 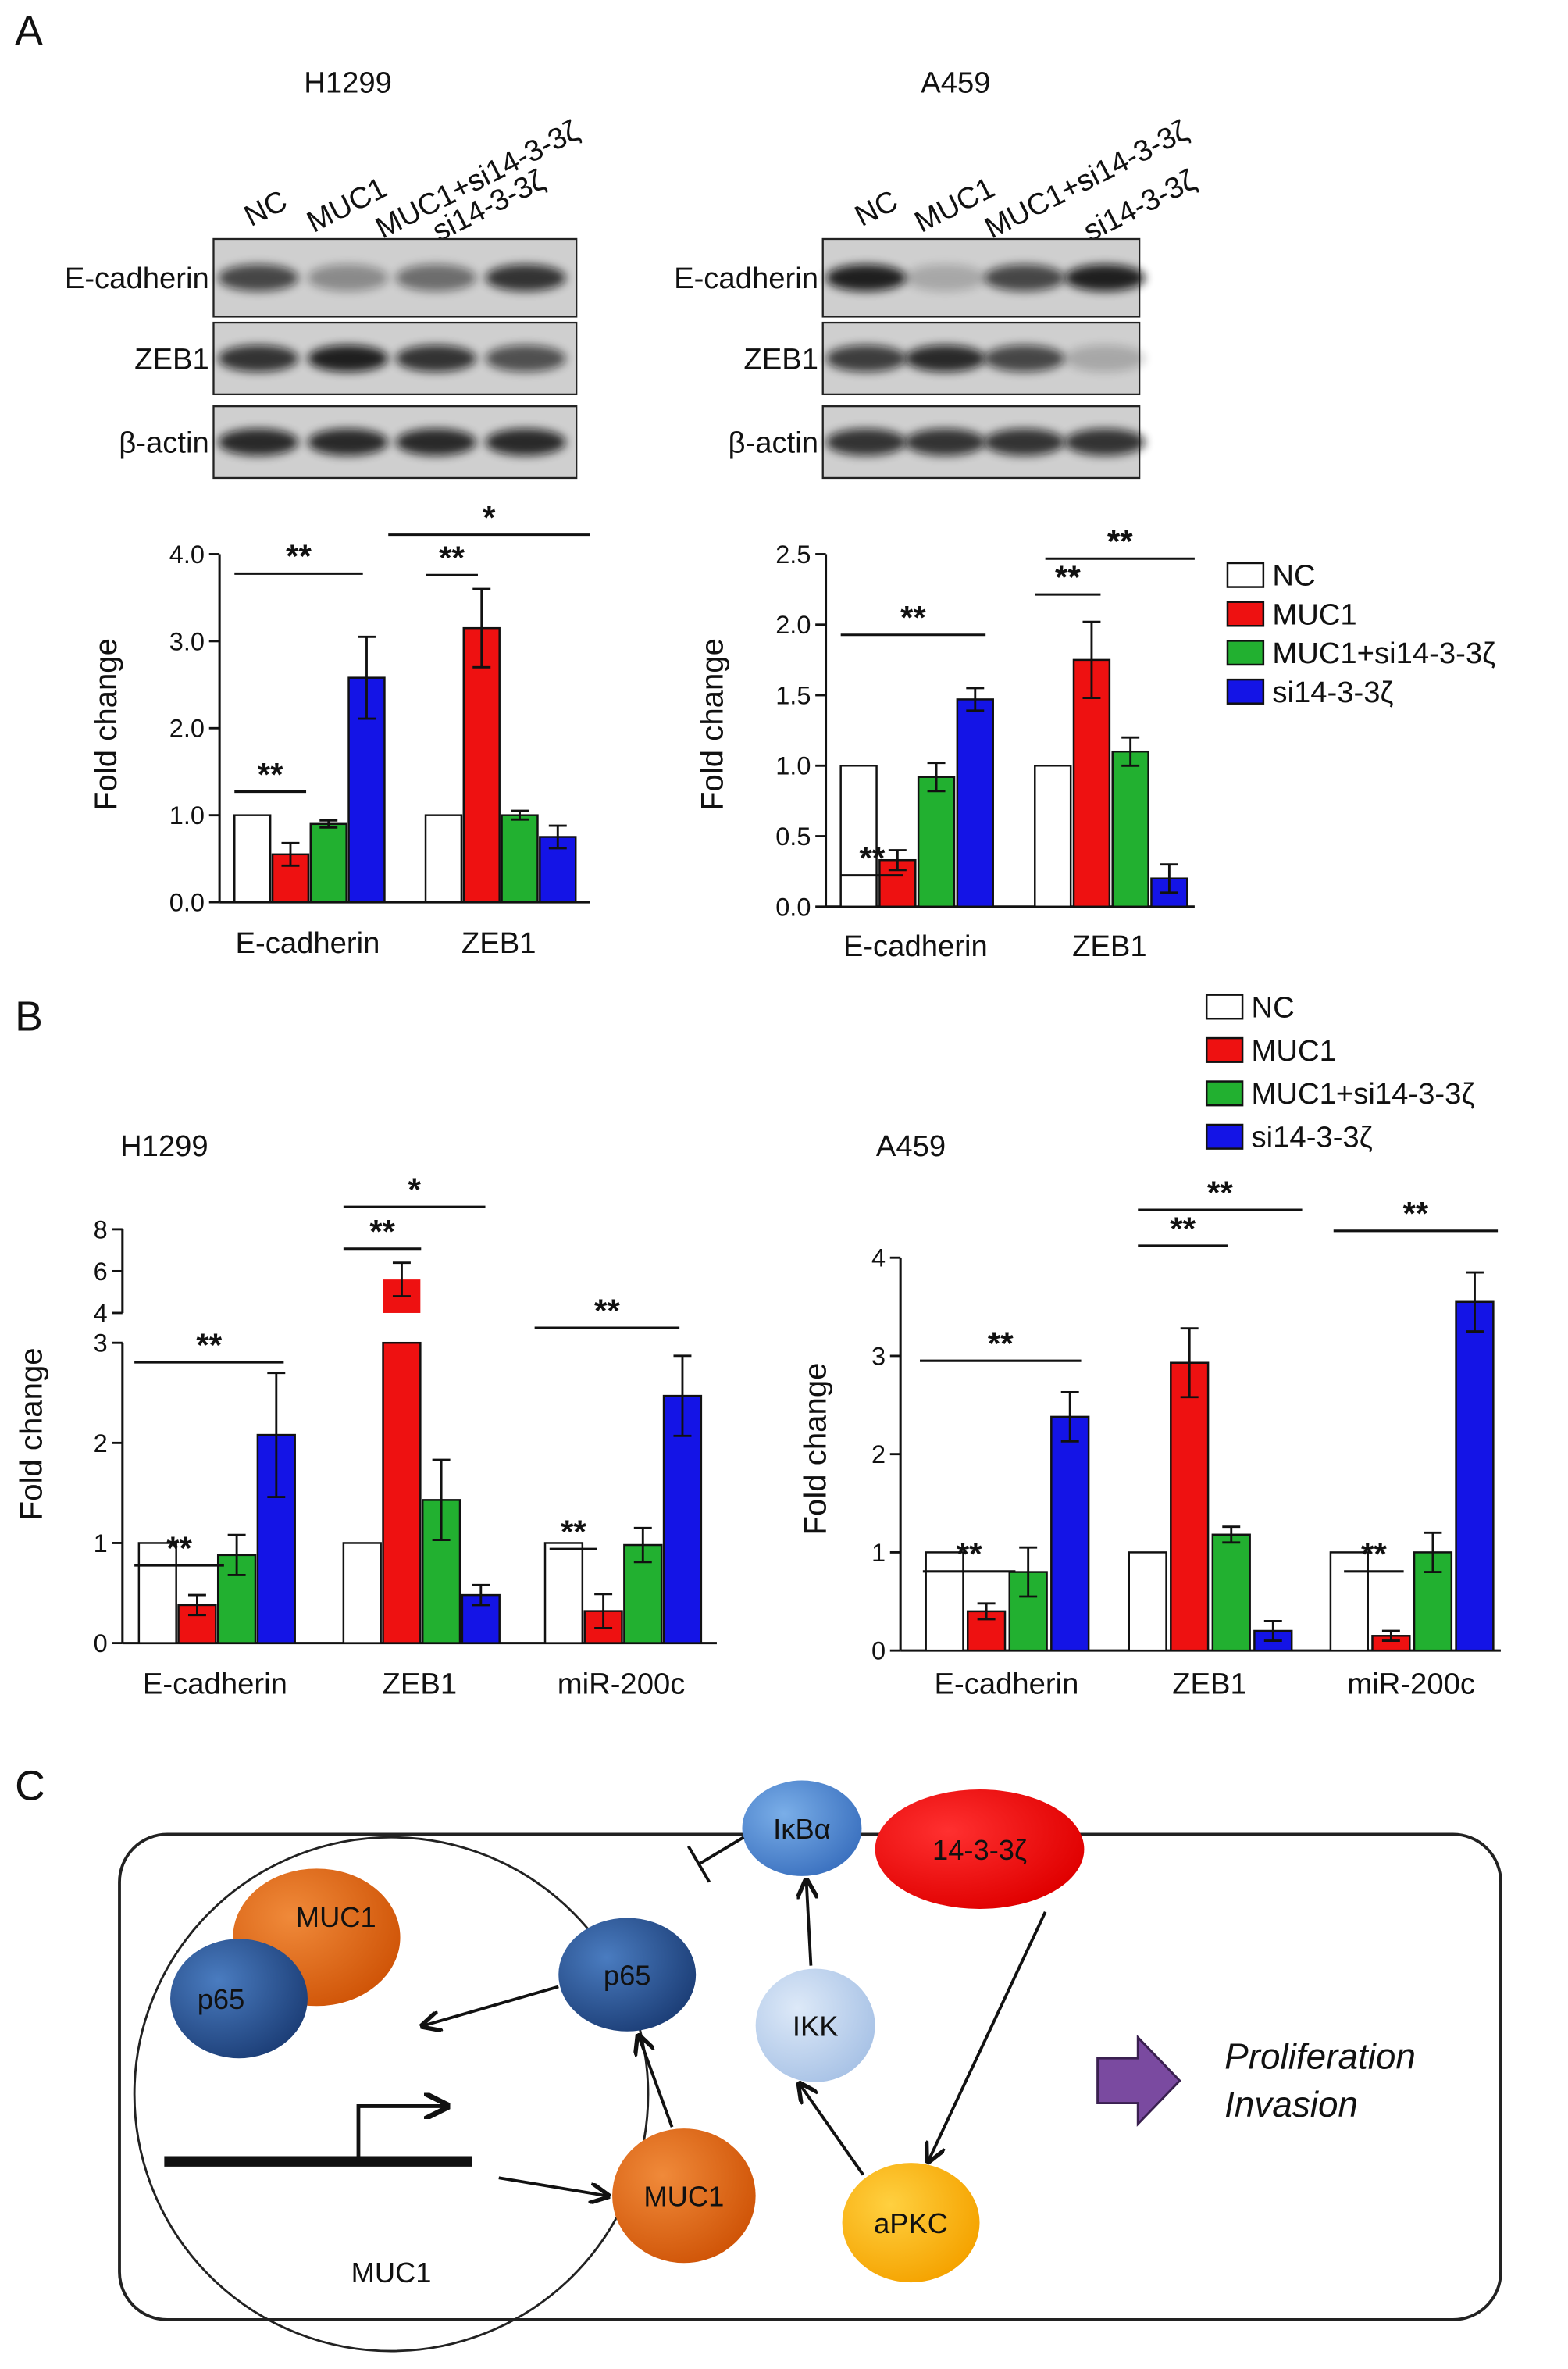 What do you see at coordinates (29, 1017) in the screenshot?
I see `panel-letter: B` at bounding box center [29, 1017].